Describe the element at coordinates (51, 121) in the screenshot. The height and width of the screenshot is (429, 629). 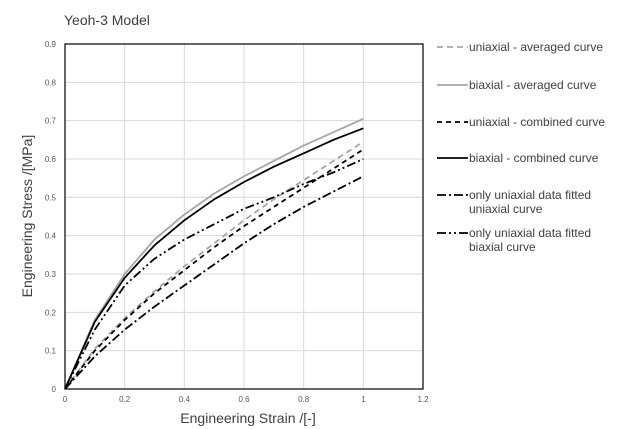
I see `y-tick-label: 0.7` at that location.